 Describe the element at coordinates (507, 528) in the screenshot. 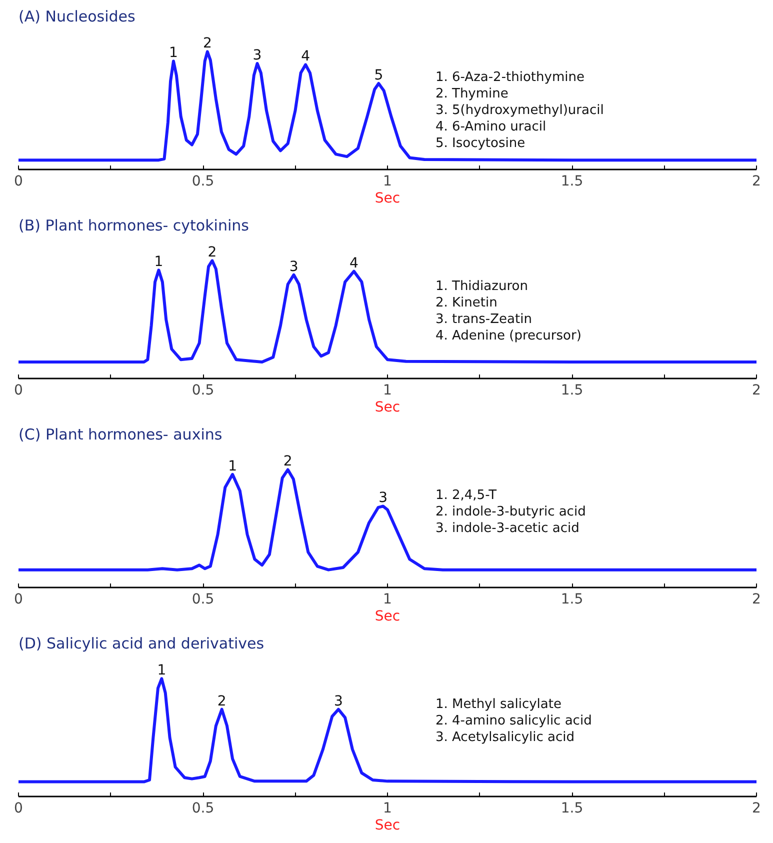

I see `annotation: 3. indole-3-acetic acid` at that location.